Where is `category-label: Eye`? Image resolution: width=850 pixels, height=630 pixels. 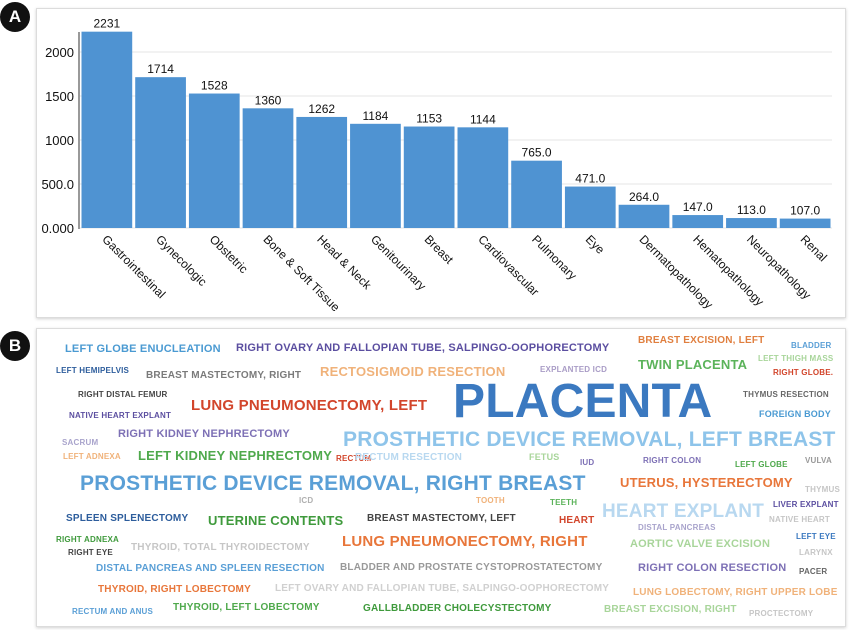 category-label: Eye is located at coordinates (595, 244).